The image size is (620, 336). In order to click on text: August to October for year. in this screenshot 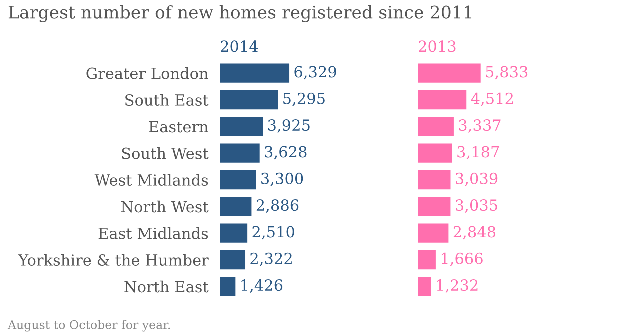, I will do `click(89, 326)`.